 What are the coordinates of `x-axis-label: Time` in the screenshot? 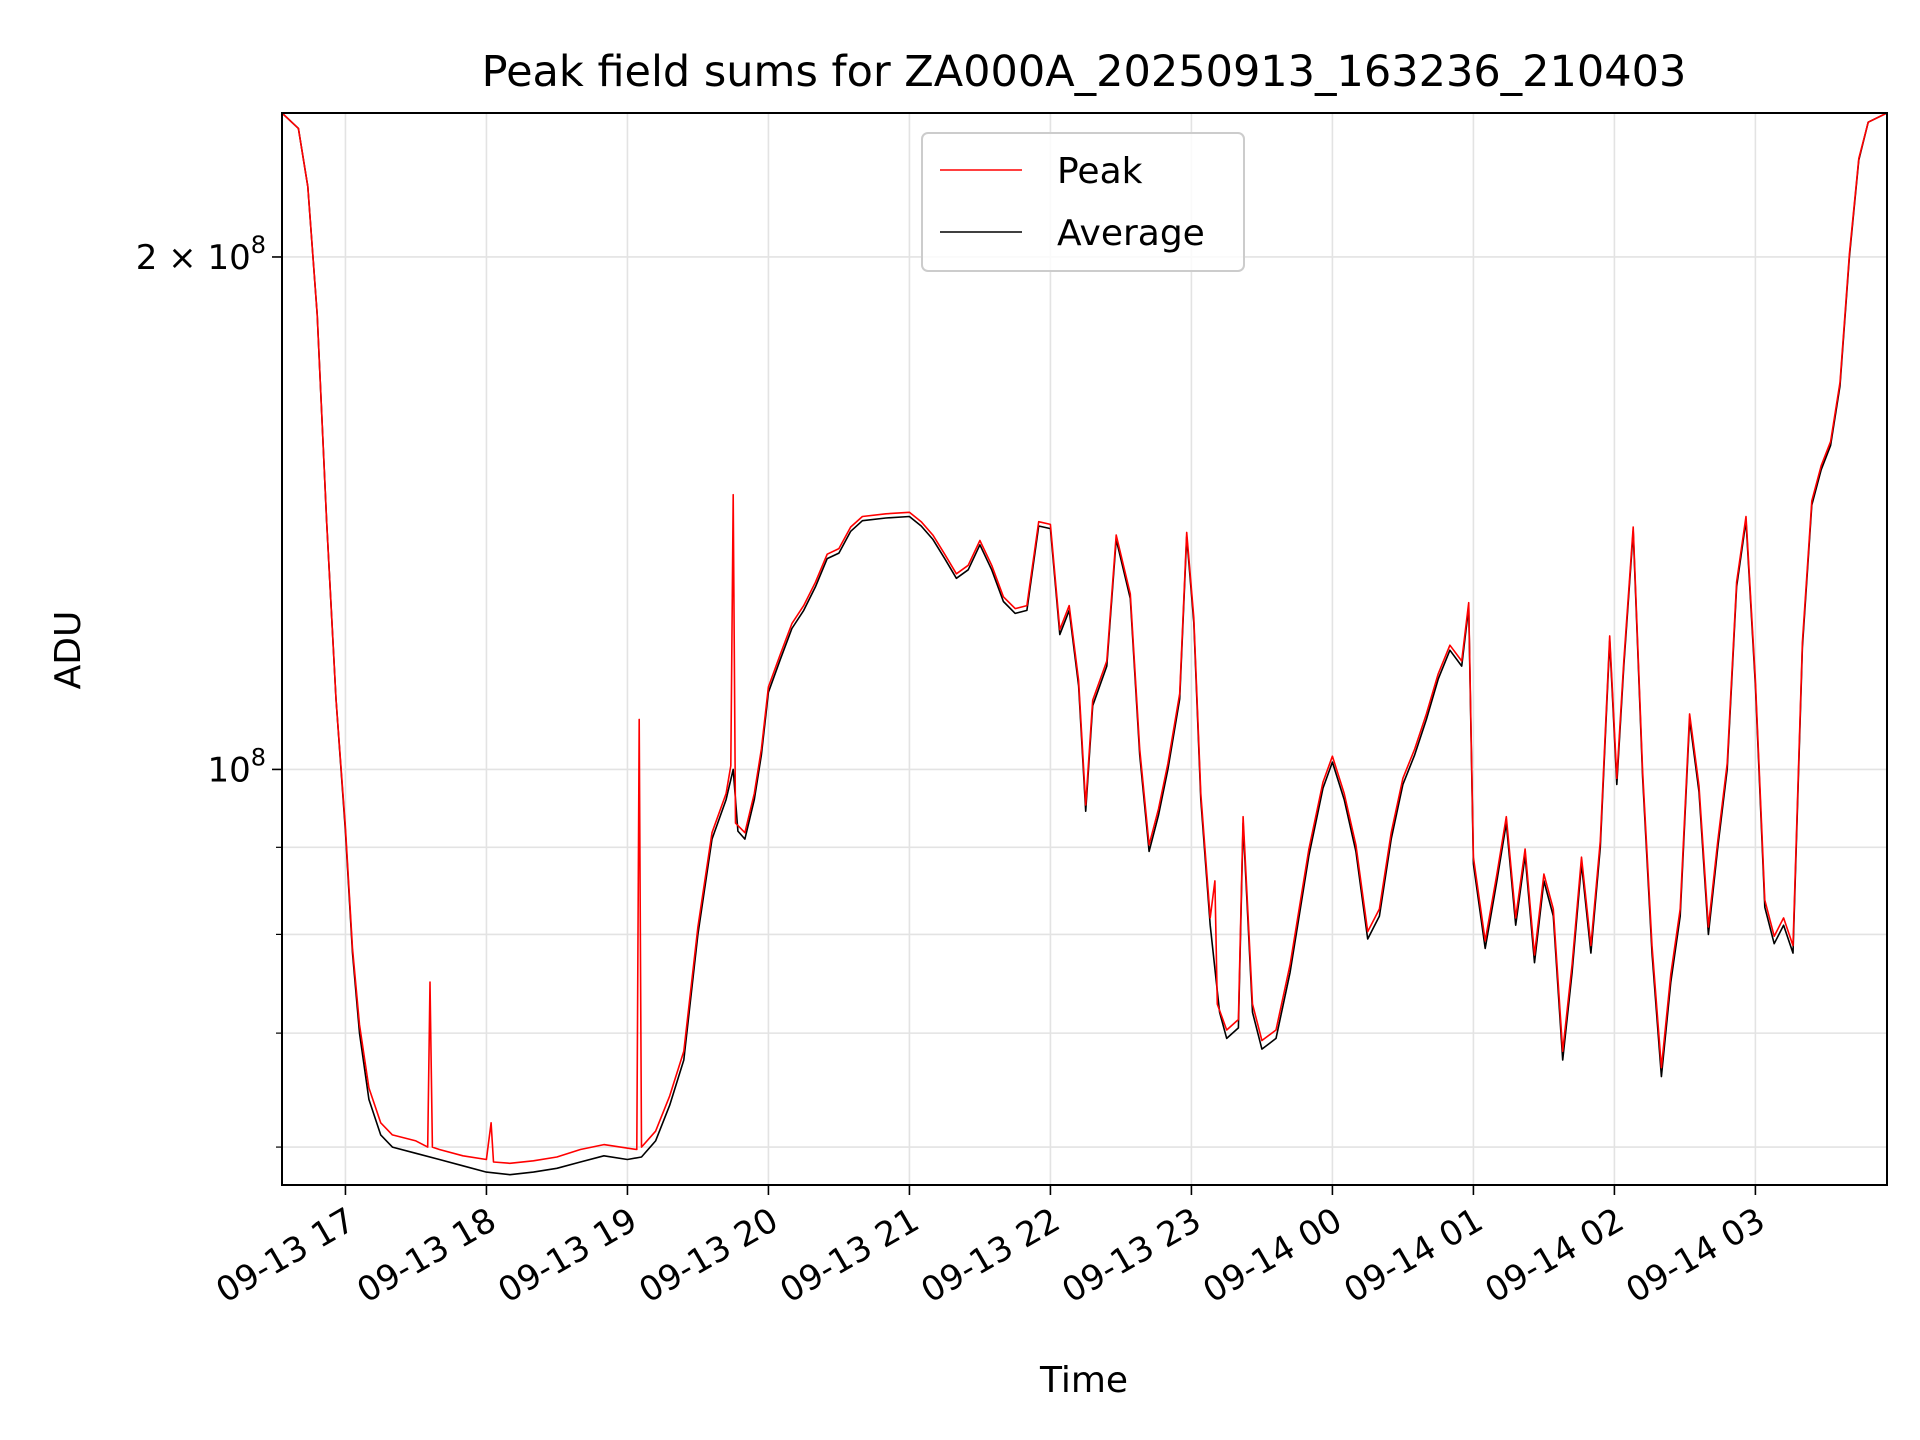 It's located at (1083, 1380).